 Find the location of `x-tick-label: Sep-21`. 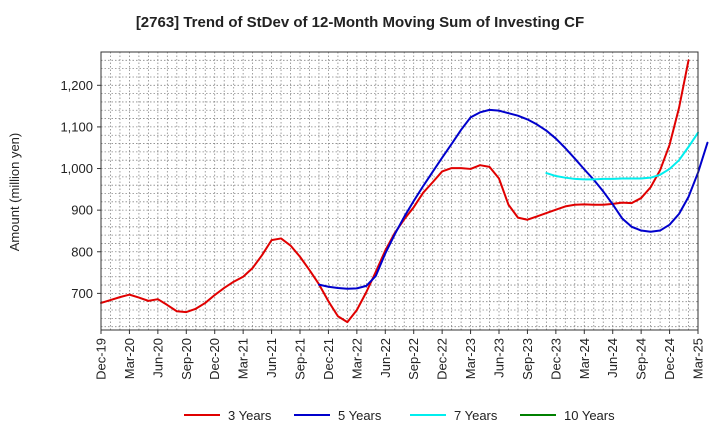

x-tick-label: Sep-21 is located at coordinates (300, 359).